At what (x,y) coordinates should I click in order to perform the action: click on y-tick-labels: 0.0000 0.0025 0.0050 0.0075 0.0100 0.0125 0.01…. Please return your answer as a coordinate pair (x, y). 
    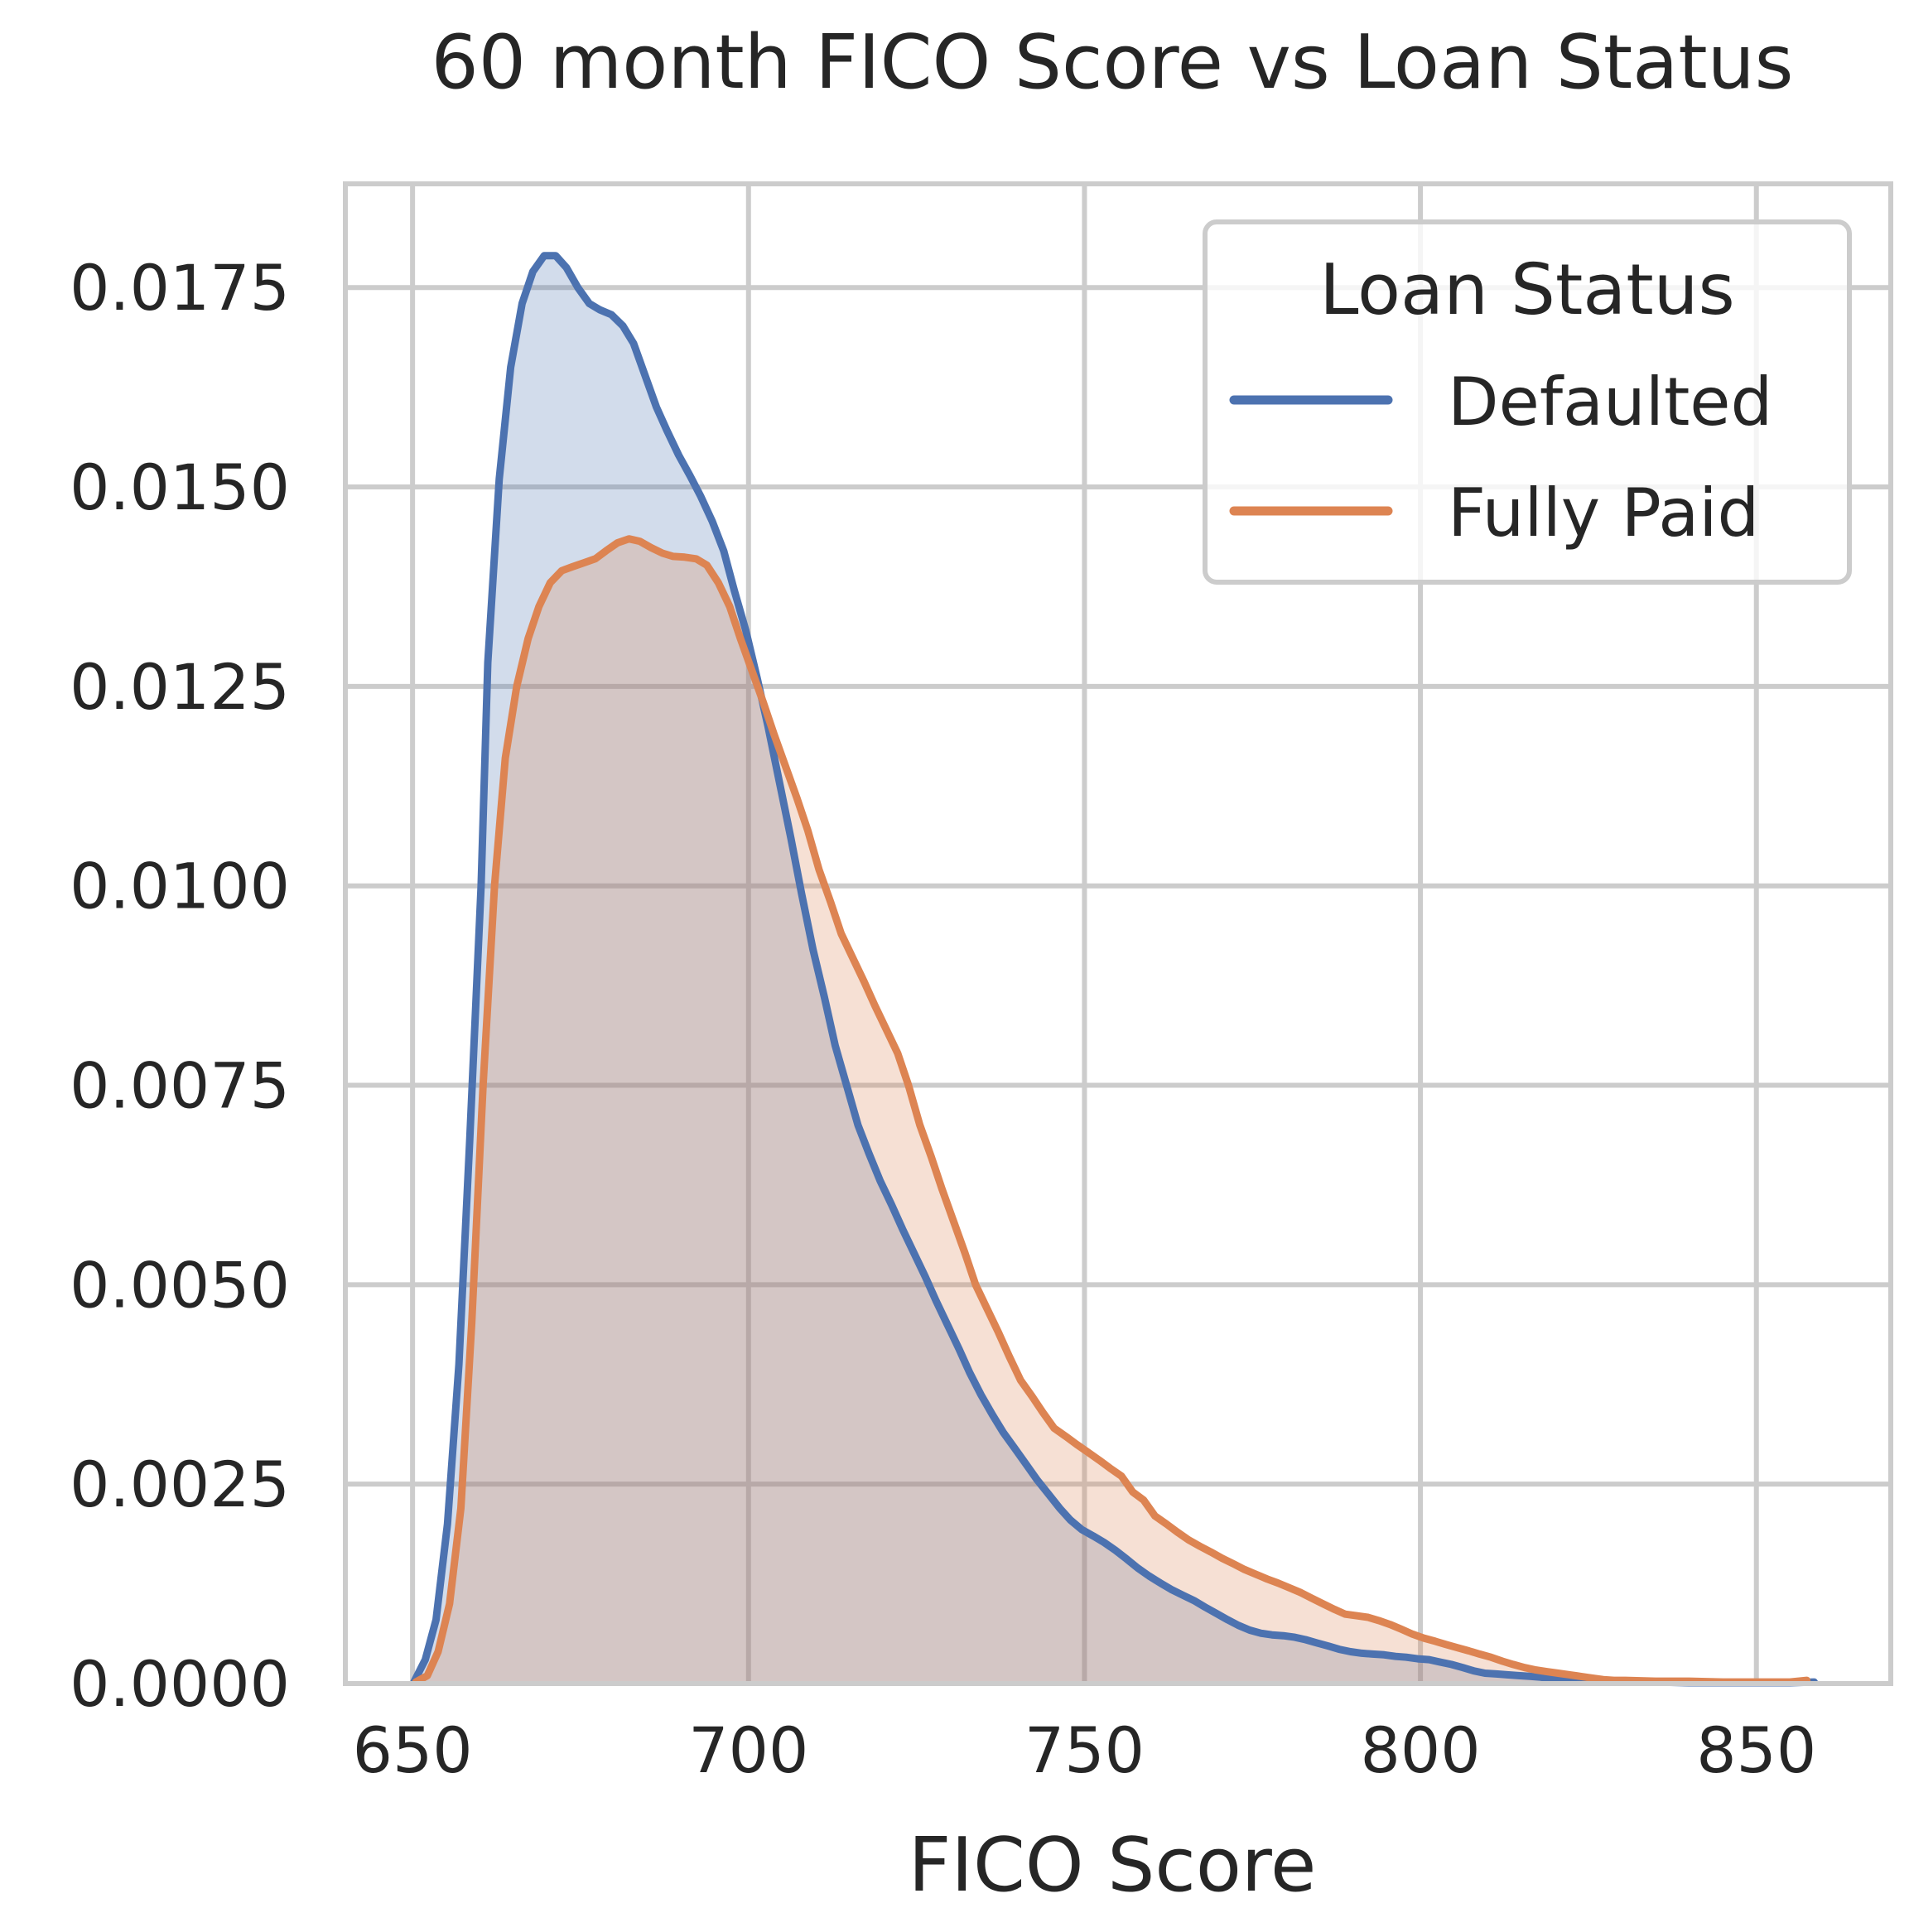
    Looking at the image, I should click on (180, 986).